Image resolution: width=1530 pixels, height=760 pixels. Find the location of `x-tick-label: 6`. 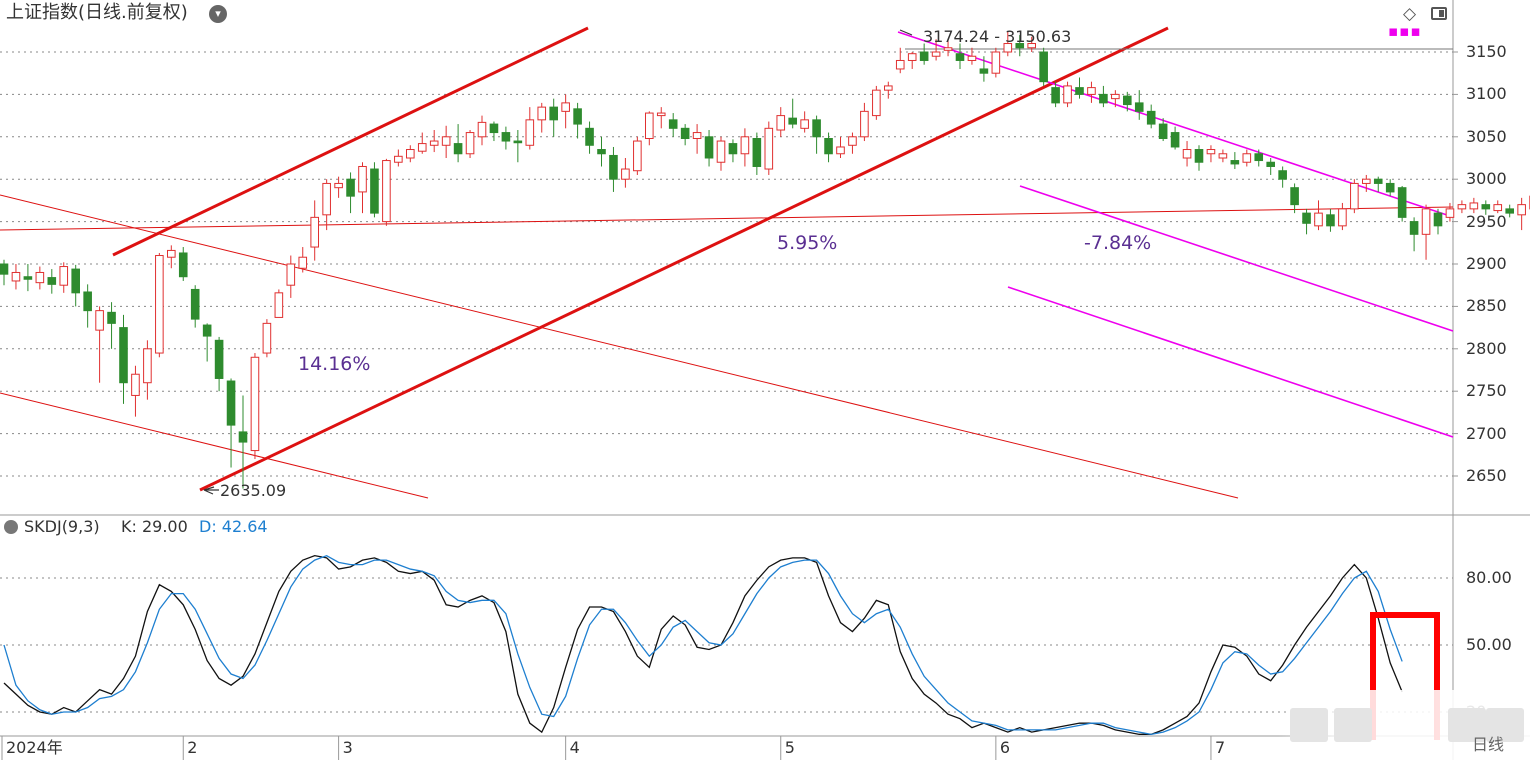

x-tick-label: 6 is located at coordinates (1005, 747).